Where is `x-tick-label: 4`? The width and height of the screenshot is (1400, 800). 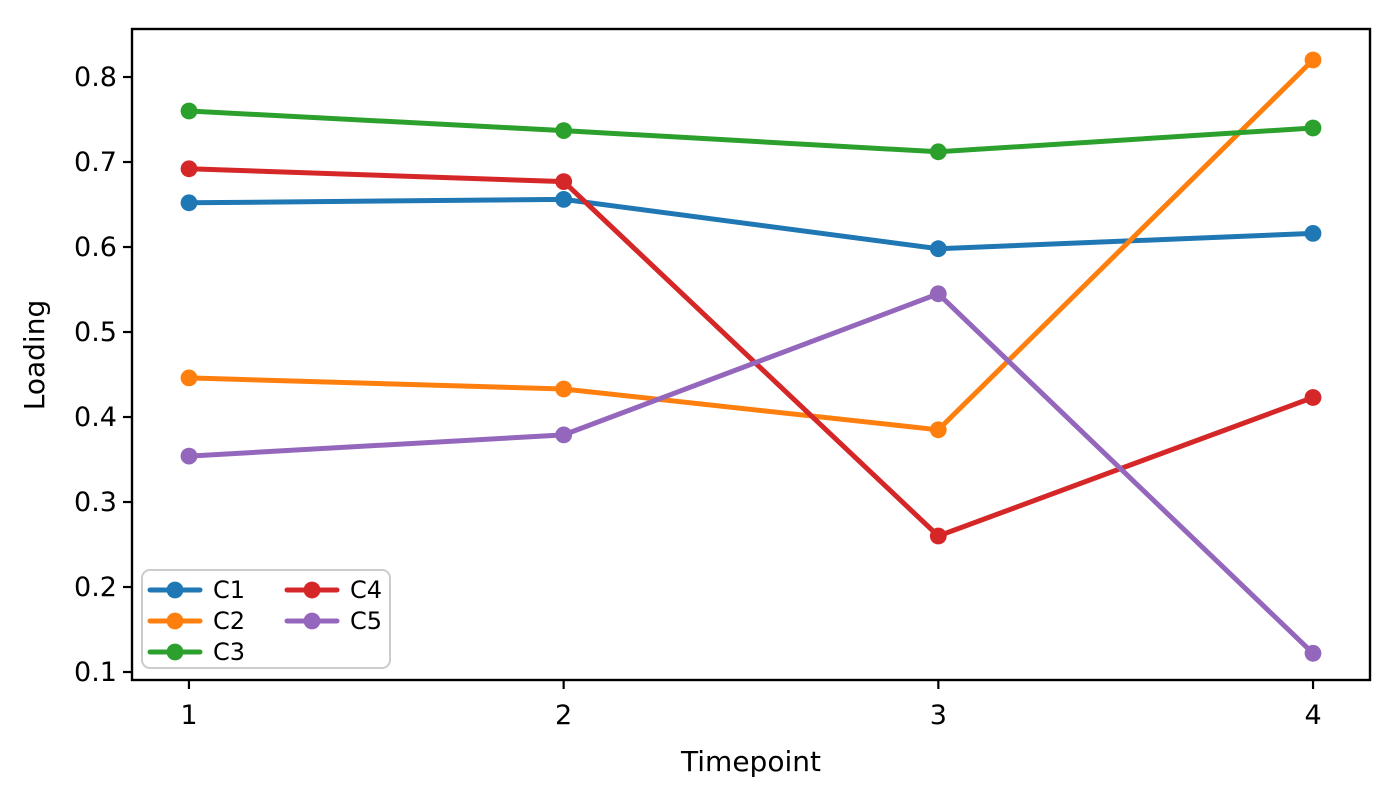 x-tick-label: 4 is located at coordinates (1312, 715).